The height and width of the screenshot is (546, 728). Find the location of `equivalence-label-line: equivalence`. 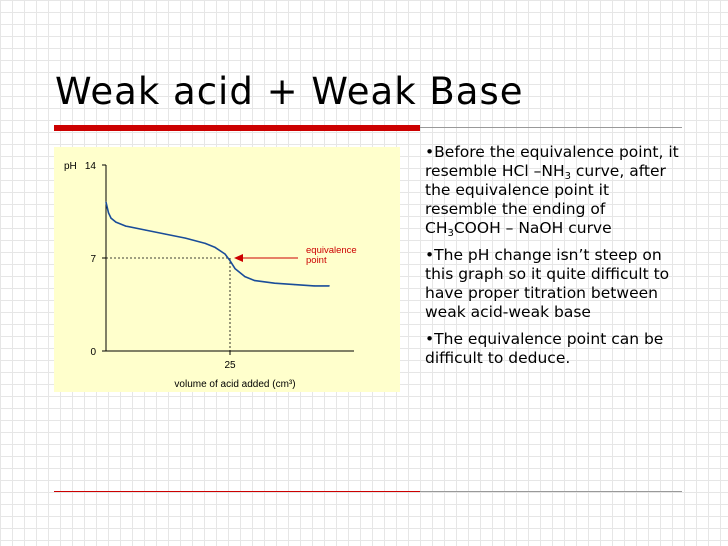

equivalence-label-line: equivalence is located at coordinates (331, 250).